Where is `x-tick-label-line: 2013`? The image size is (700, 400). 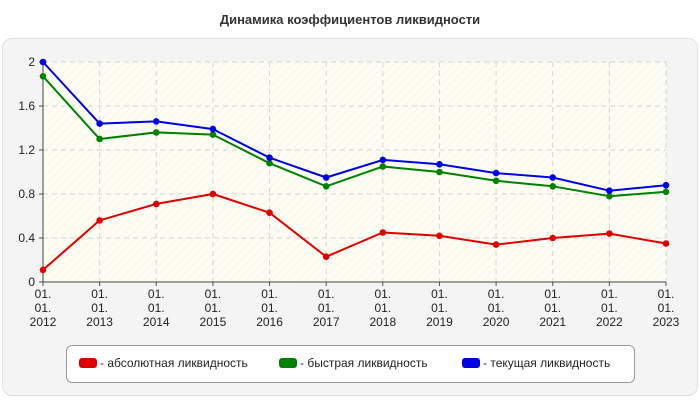 x-tick-label-line: 2013 is located at coordinates (99, 322).